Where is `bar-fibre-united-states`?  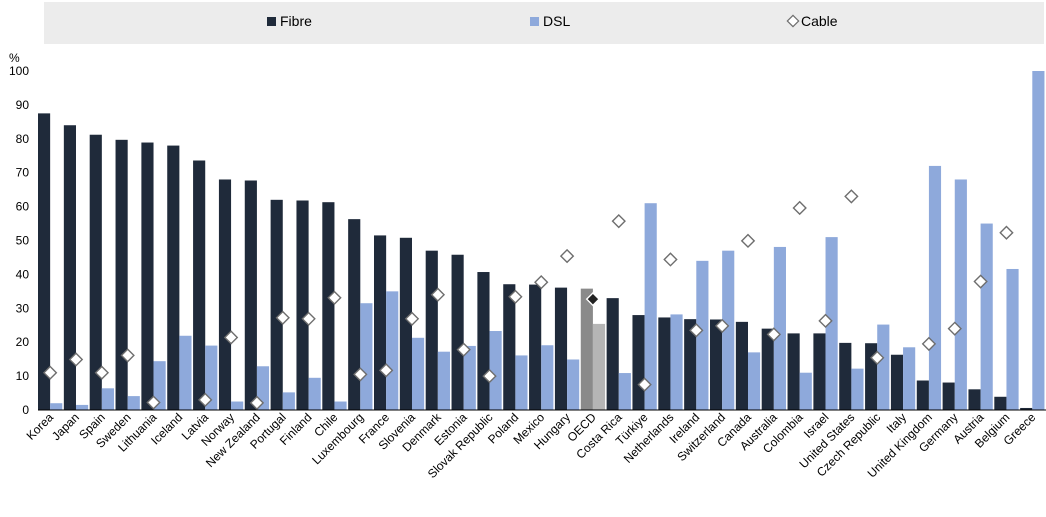
bar-fibre-united-states is located at coordinates (845, 376).